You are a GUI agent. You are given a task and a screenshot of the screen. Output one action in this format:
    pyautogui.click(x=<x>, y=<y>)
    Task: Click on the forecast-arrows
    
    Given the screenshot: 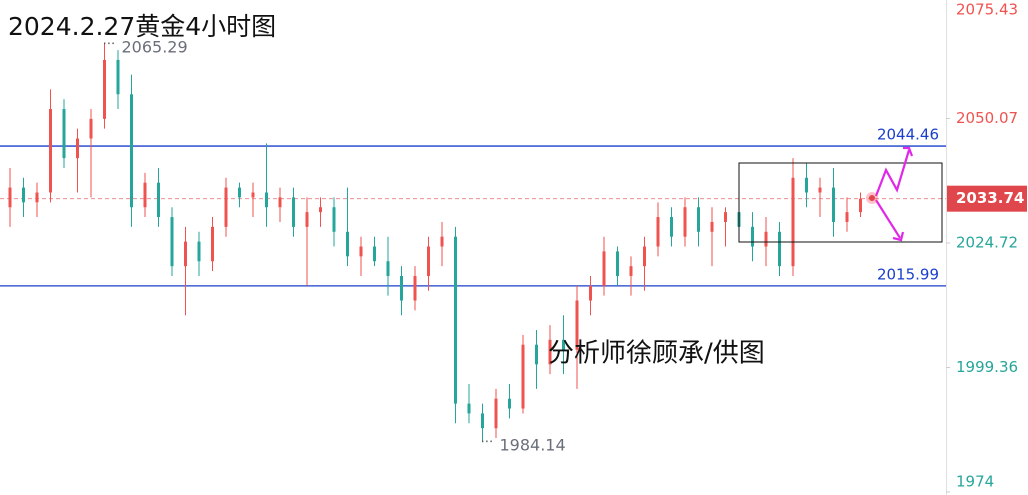 What is the action you would take?
    pyautogui.click(x=894, y=194)
    